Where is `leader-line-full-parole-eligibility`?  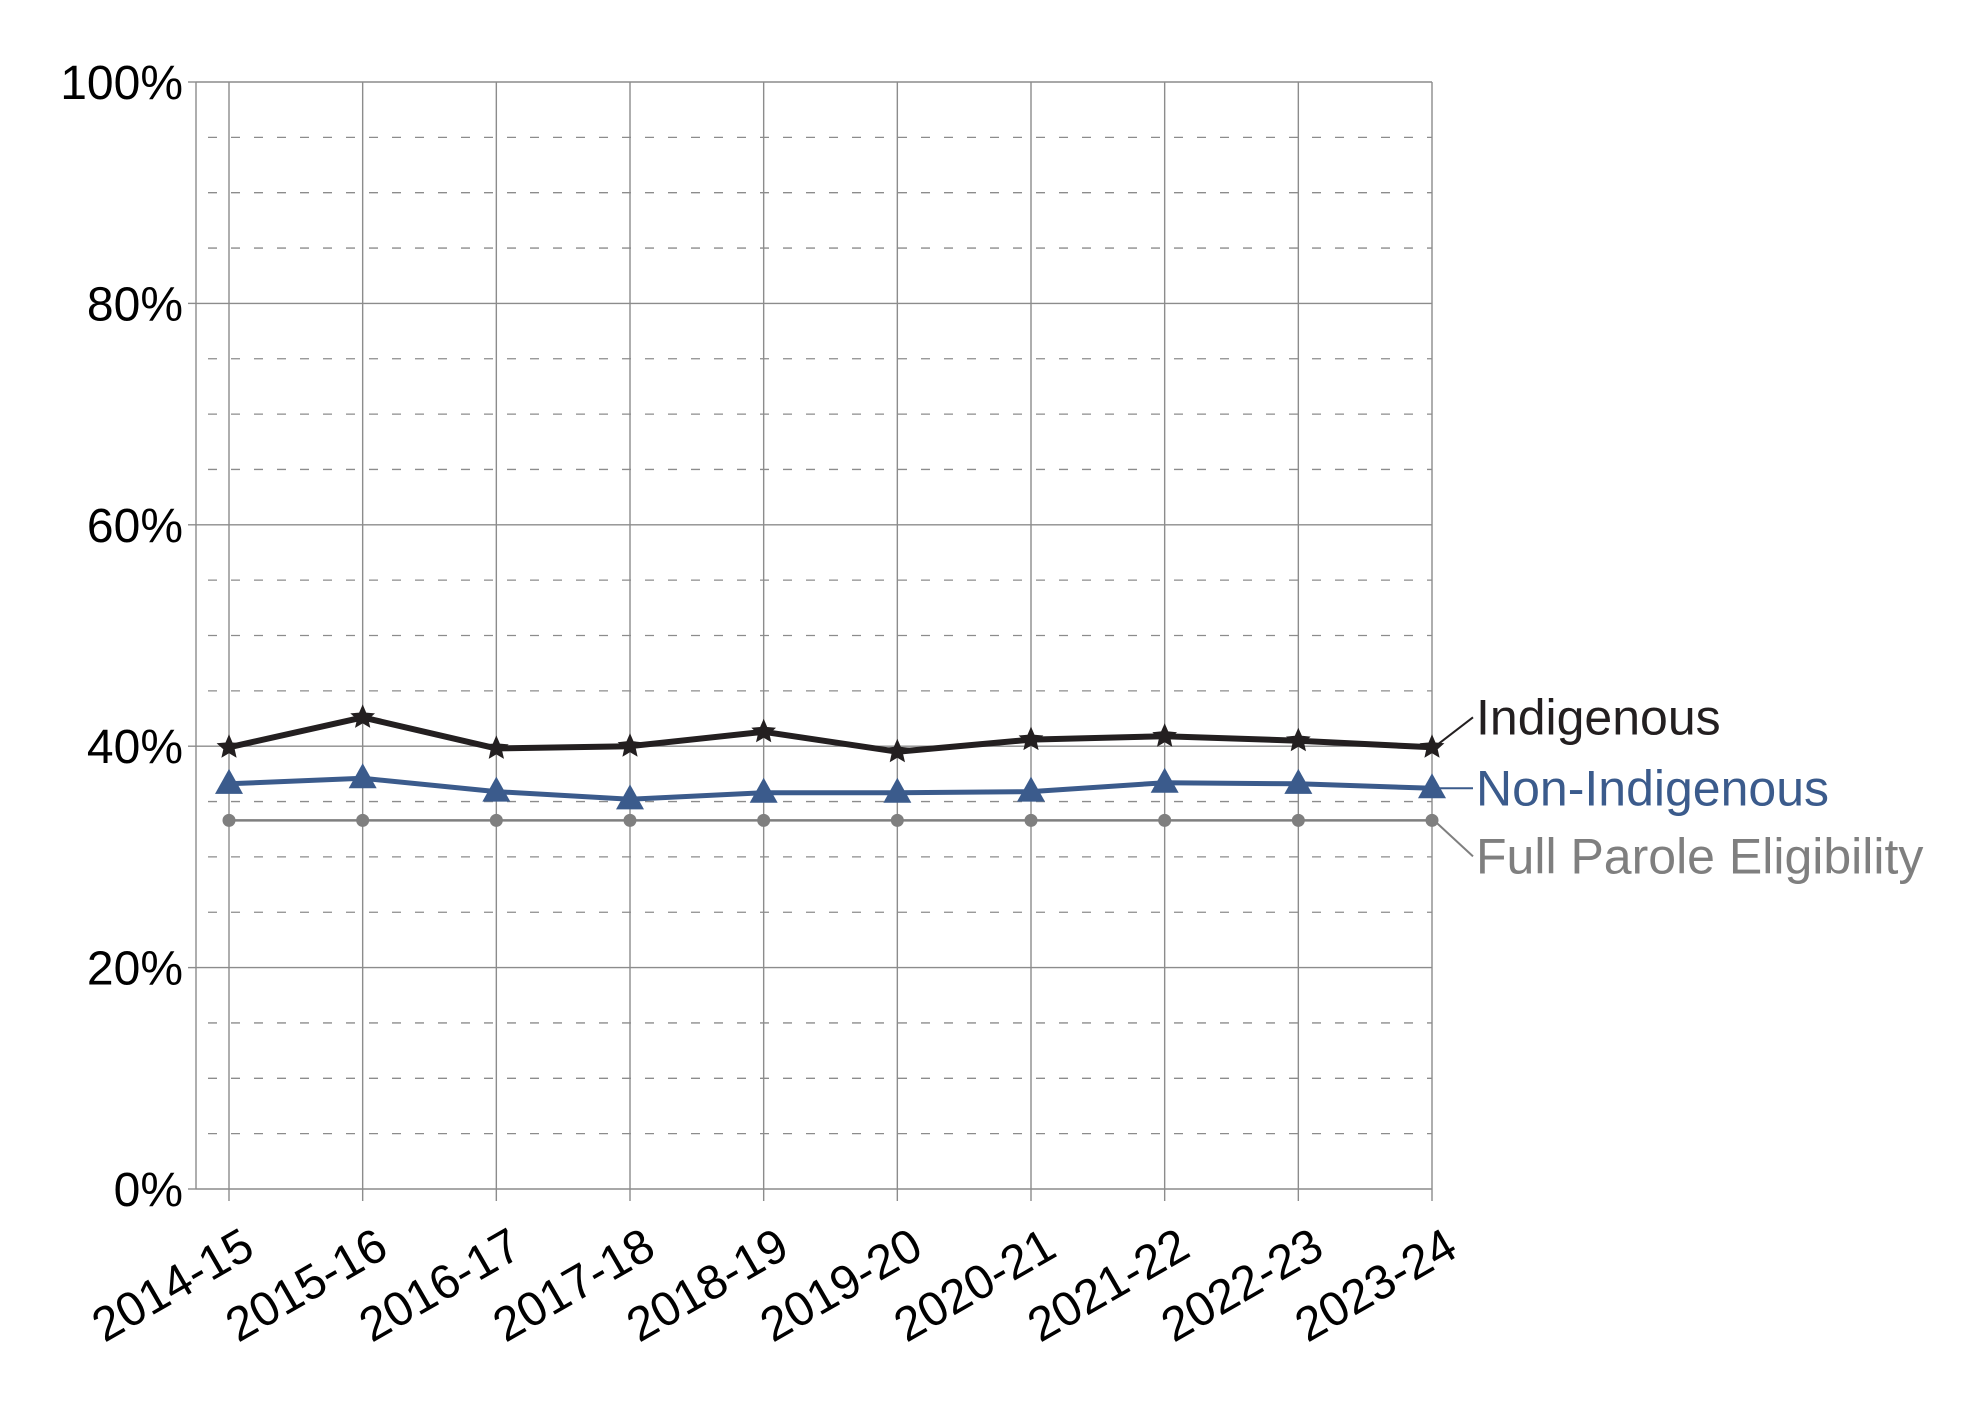
leader-line-full-parole-eligibility is located at coordinates (1453, 838).